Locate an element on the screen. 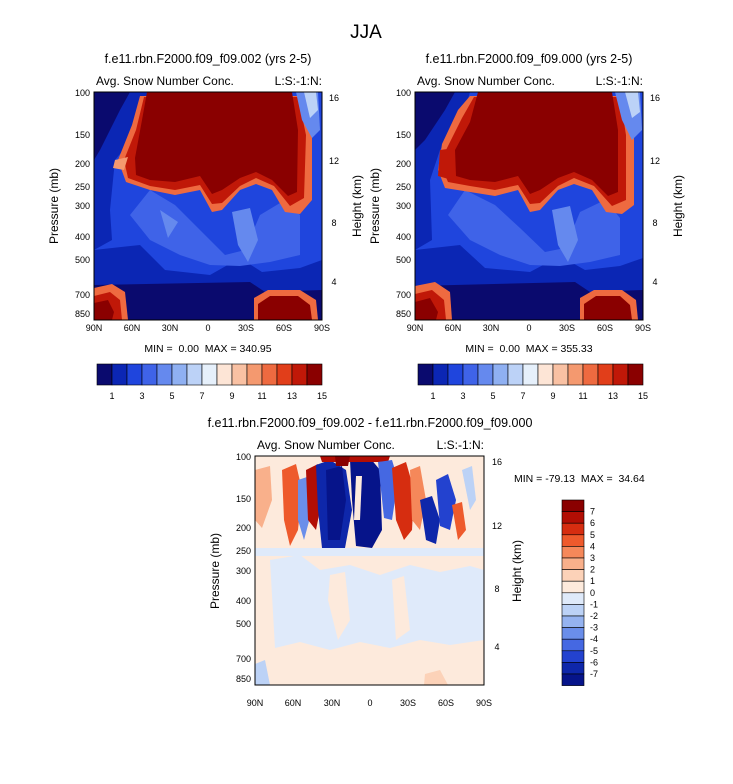 This screenshot has width=733, height=784. colorbar-label: 9 is located at coordinates (552, 396).